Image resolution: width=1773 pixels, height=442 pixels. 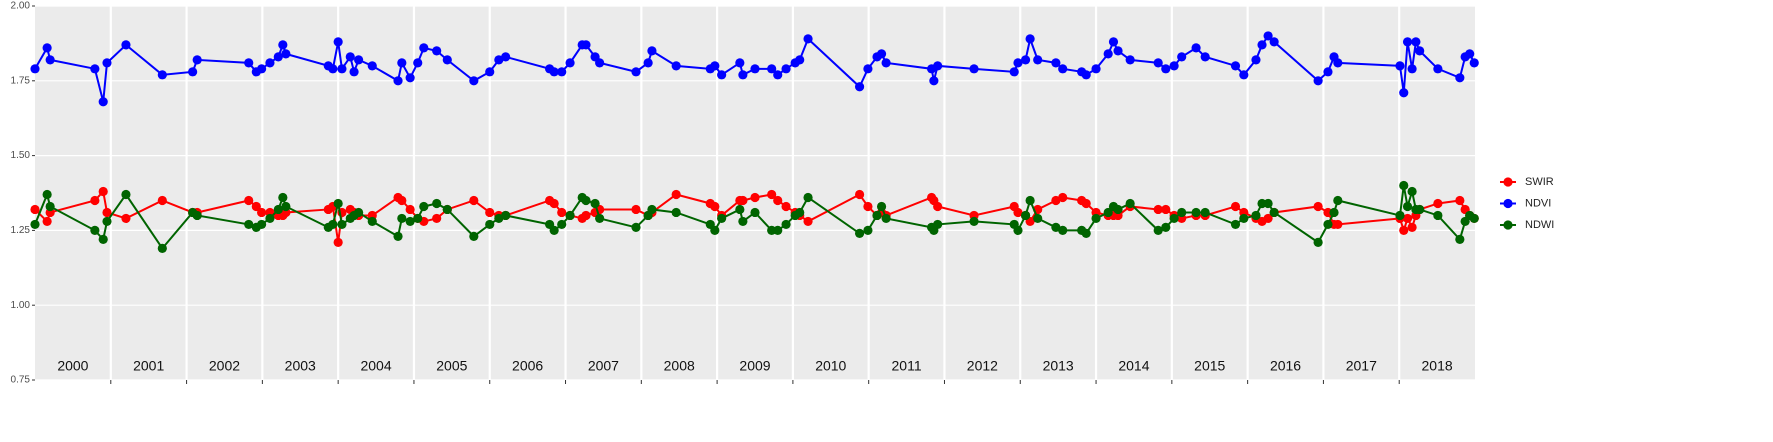 What do you see at coordinates (1133, 366) in the screenshot?
I see `year-label: 2014` at bounding box center [1133, 366].